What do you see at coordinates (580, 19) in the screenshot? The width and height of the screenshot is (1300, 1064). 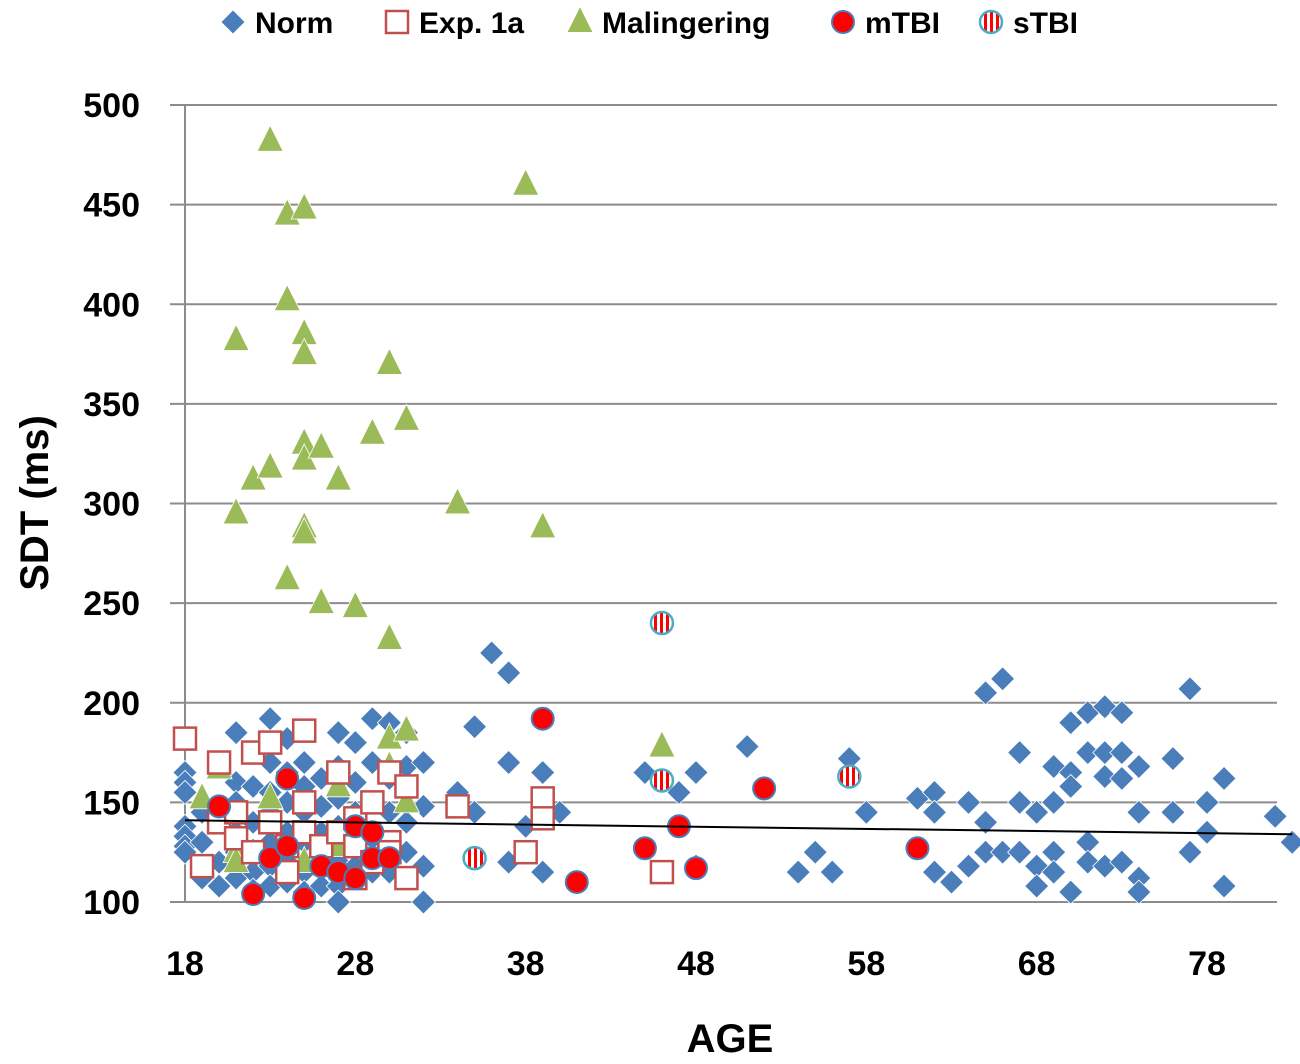 I see `legend-marker-malingering` at bounding box center [580, 19].